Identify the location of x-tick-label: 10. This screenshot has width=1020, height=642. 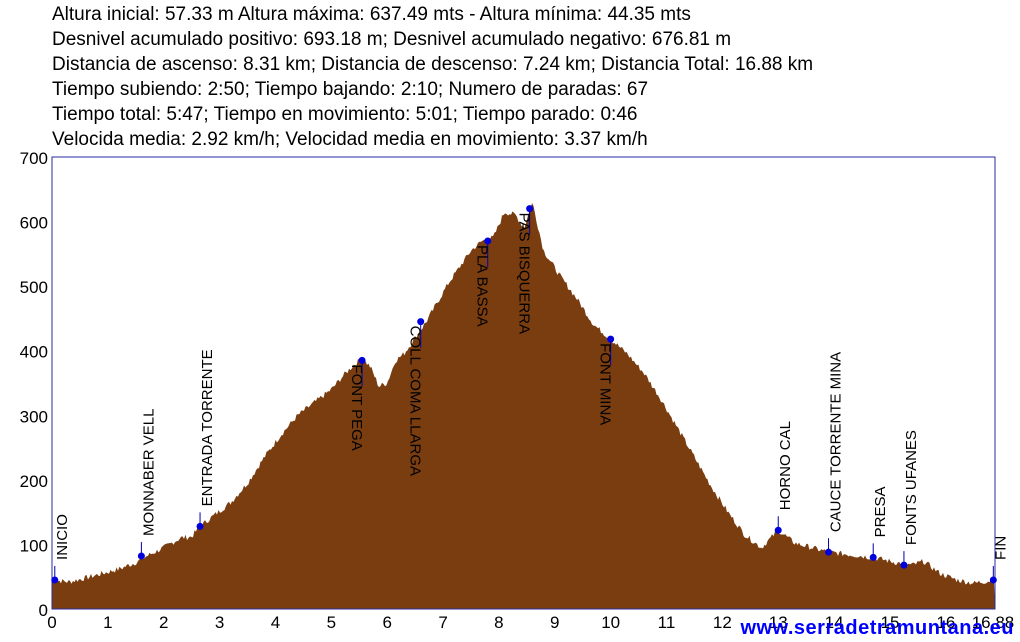
(610, 622).